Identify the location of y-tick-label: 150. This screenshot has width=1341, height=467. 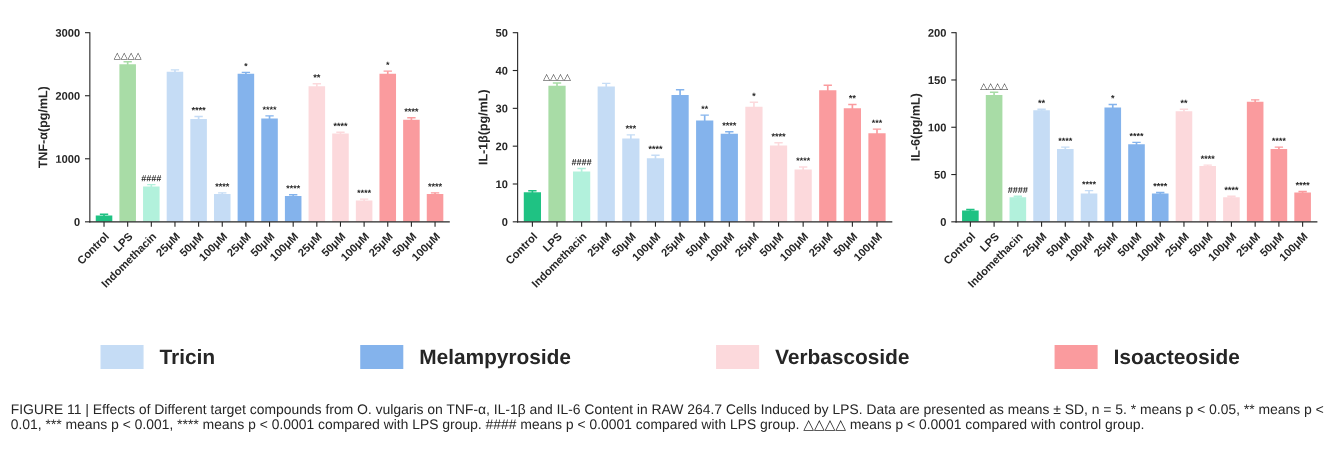
(937, 80).